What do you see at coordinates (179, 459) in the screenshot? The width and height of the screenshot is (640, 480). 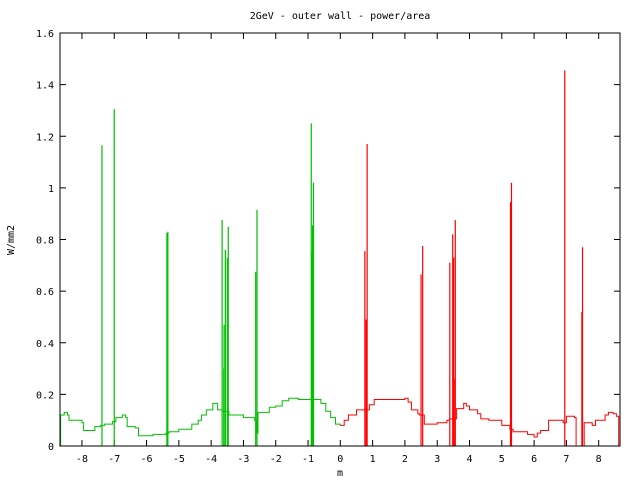 I see `x-tick-label: -5` at bounding box center [179, 459].